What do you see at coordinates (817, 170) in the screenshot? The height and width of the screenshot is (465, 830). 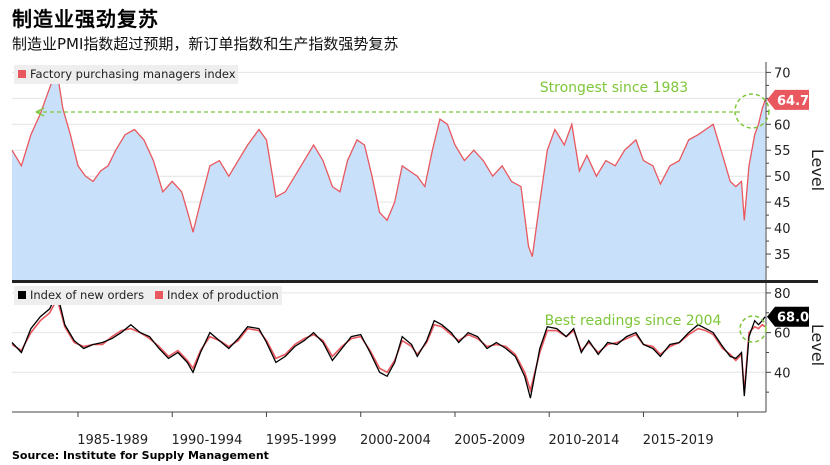 I see `top-y-axis-label: Level` at bounding box center [817, 170].